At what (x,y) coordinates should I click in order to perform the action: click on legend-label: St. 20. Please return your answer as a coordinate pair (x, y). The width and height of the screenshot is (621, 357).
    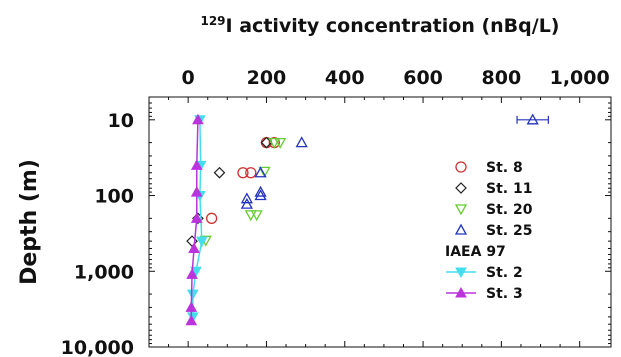
    Looking at the image, I should click on (509, 210).